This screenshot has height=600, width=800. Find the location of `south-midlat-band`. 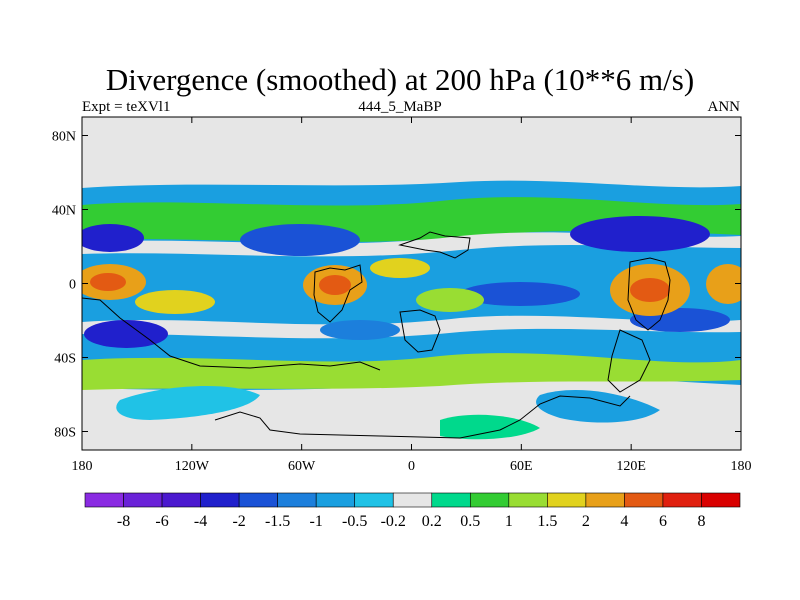

south-midlat-band is located at coordinates (411, 371).